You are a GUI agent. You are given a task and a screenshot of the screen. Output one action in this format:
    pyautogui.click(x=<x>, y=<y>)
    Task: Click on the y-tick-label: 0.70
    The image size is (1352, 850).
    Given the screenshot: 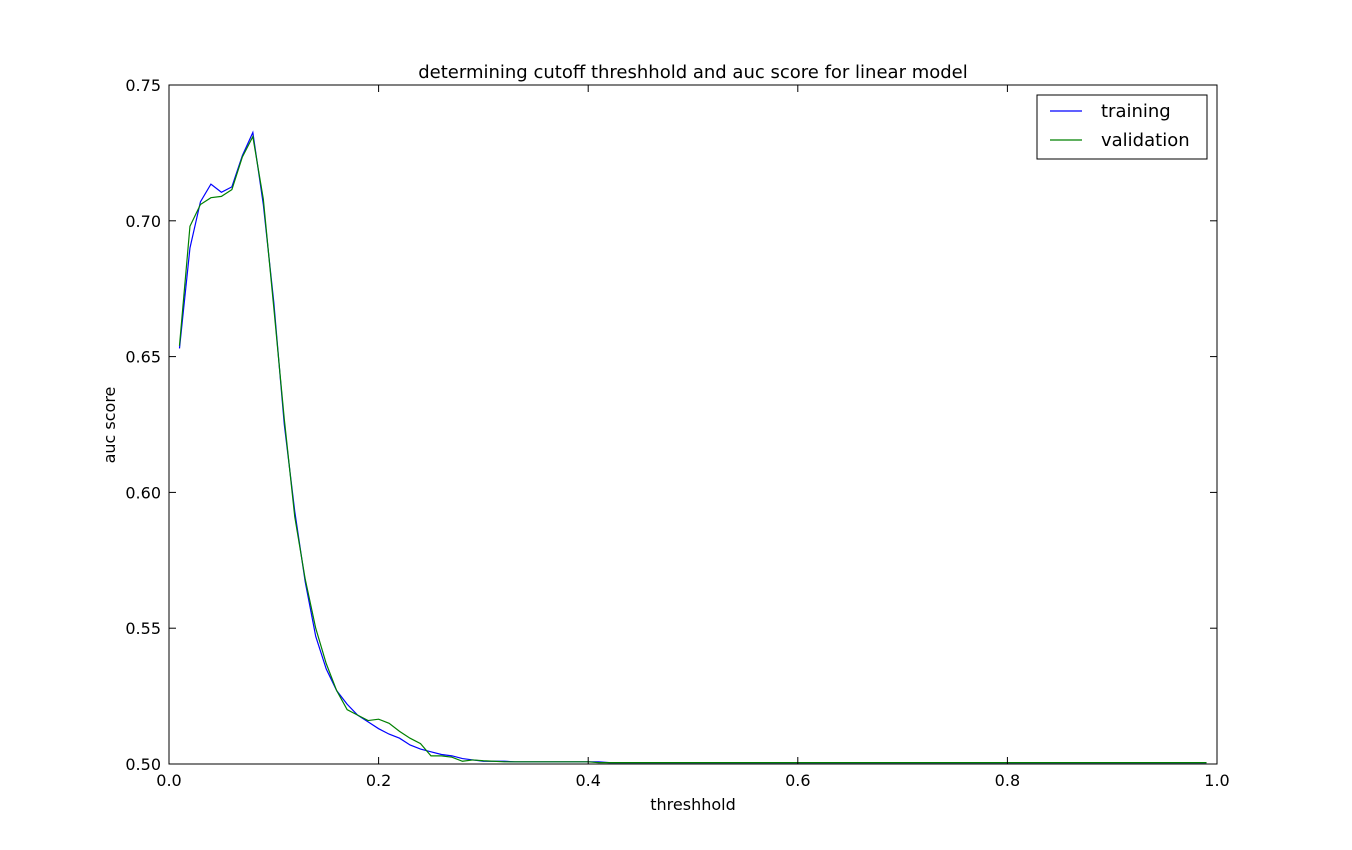 What is the action you would take?
    pyautogui.click(x=143, y=221)
    